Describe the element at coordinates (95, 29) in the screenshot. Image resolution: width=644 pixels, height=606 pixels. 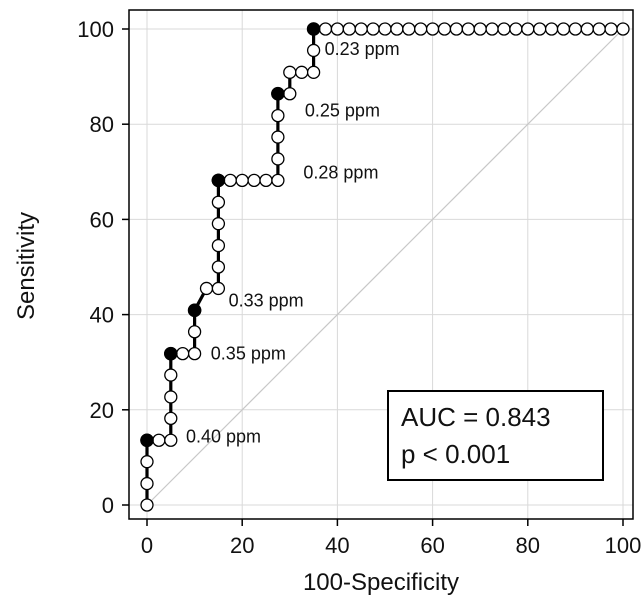
I see `y-tick-label: 100` at that location.